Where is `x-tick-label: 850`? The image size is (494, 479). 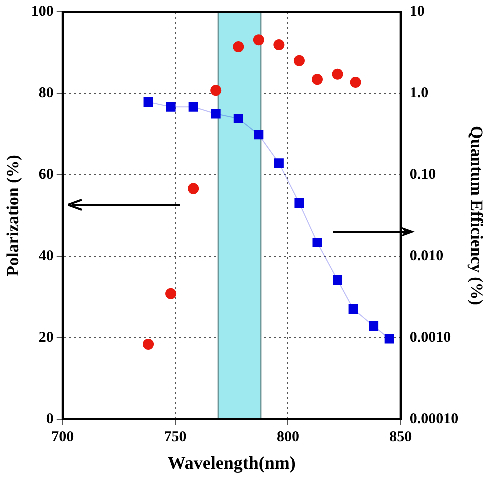 x-tick-label: 850 is located at coordinates (401, 437).